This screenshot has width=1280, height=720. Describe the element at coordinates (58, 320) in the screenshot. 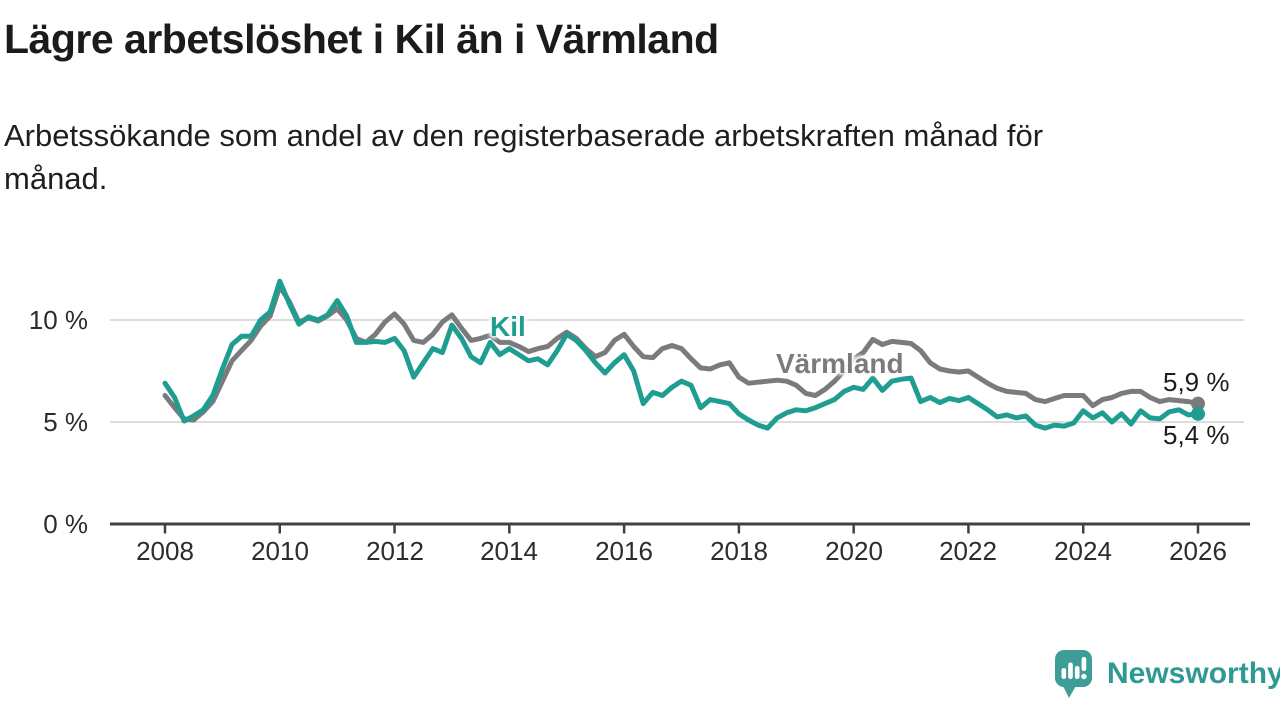

I see `y-tick-10: 10 %` at that location.